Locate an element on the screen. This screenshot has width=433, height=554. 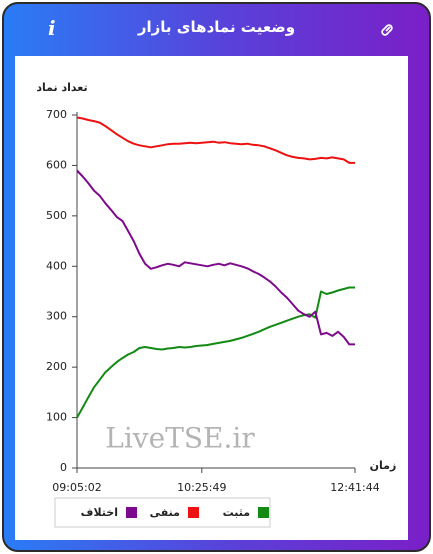
y-tick-label: 200 is located at coordinates (56, 366).